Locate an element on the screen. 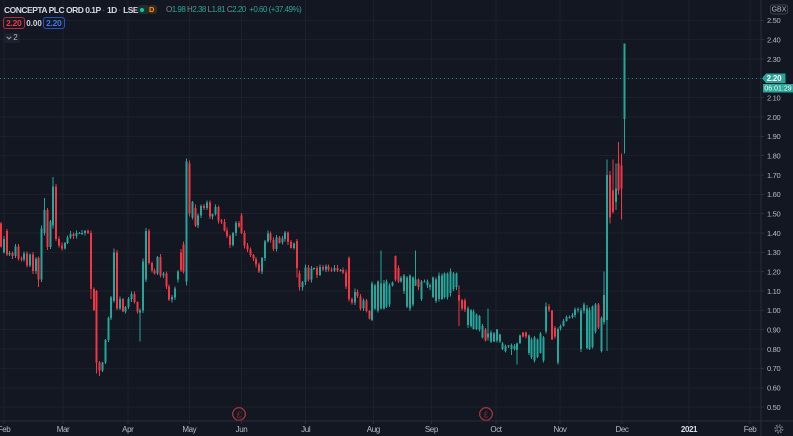 This screenshot has width=793, height=436. svg-text: Jun is located at coordinates (242, 429).